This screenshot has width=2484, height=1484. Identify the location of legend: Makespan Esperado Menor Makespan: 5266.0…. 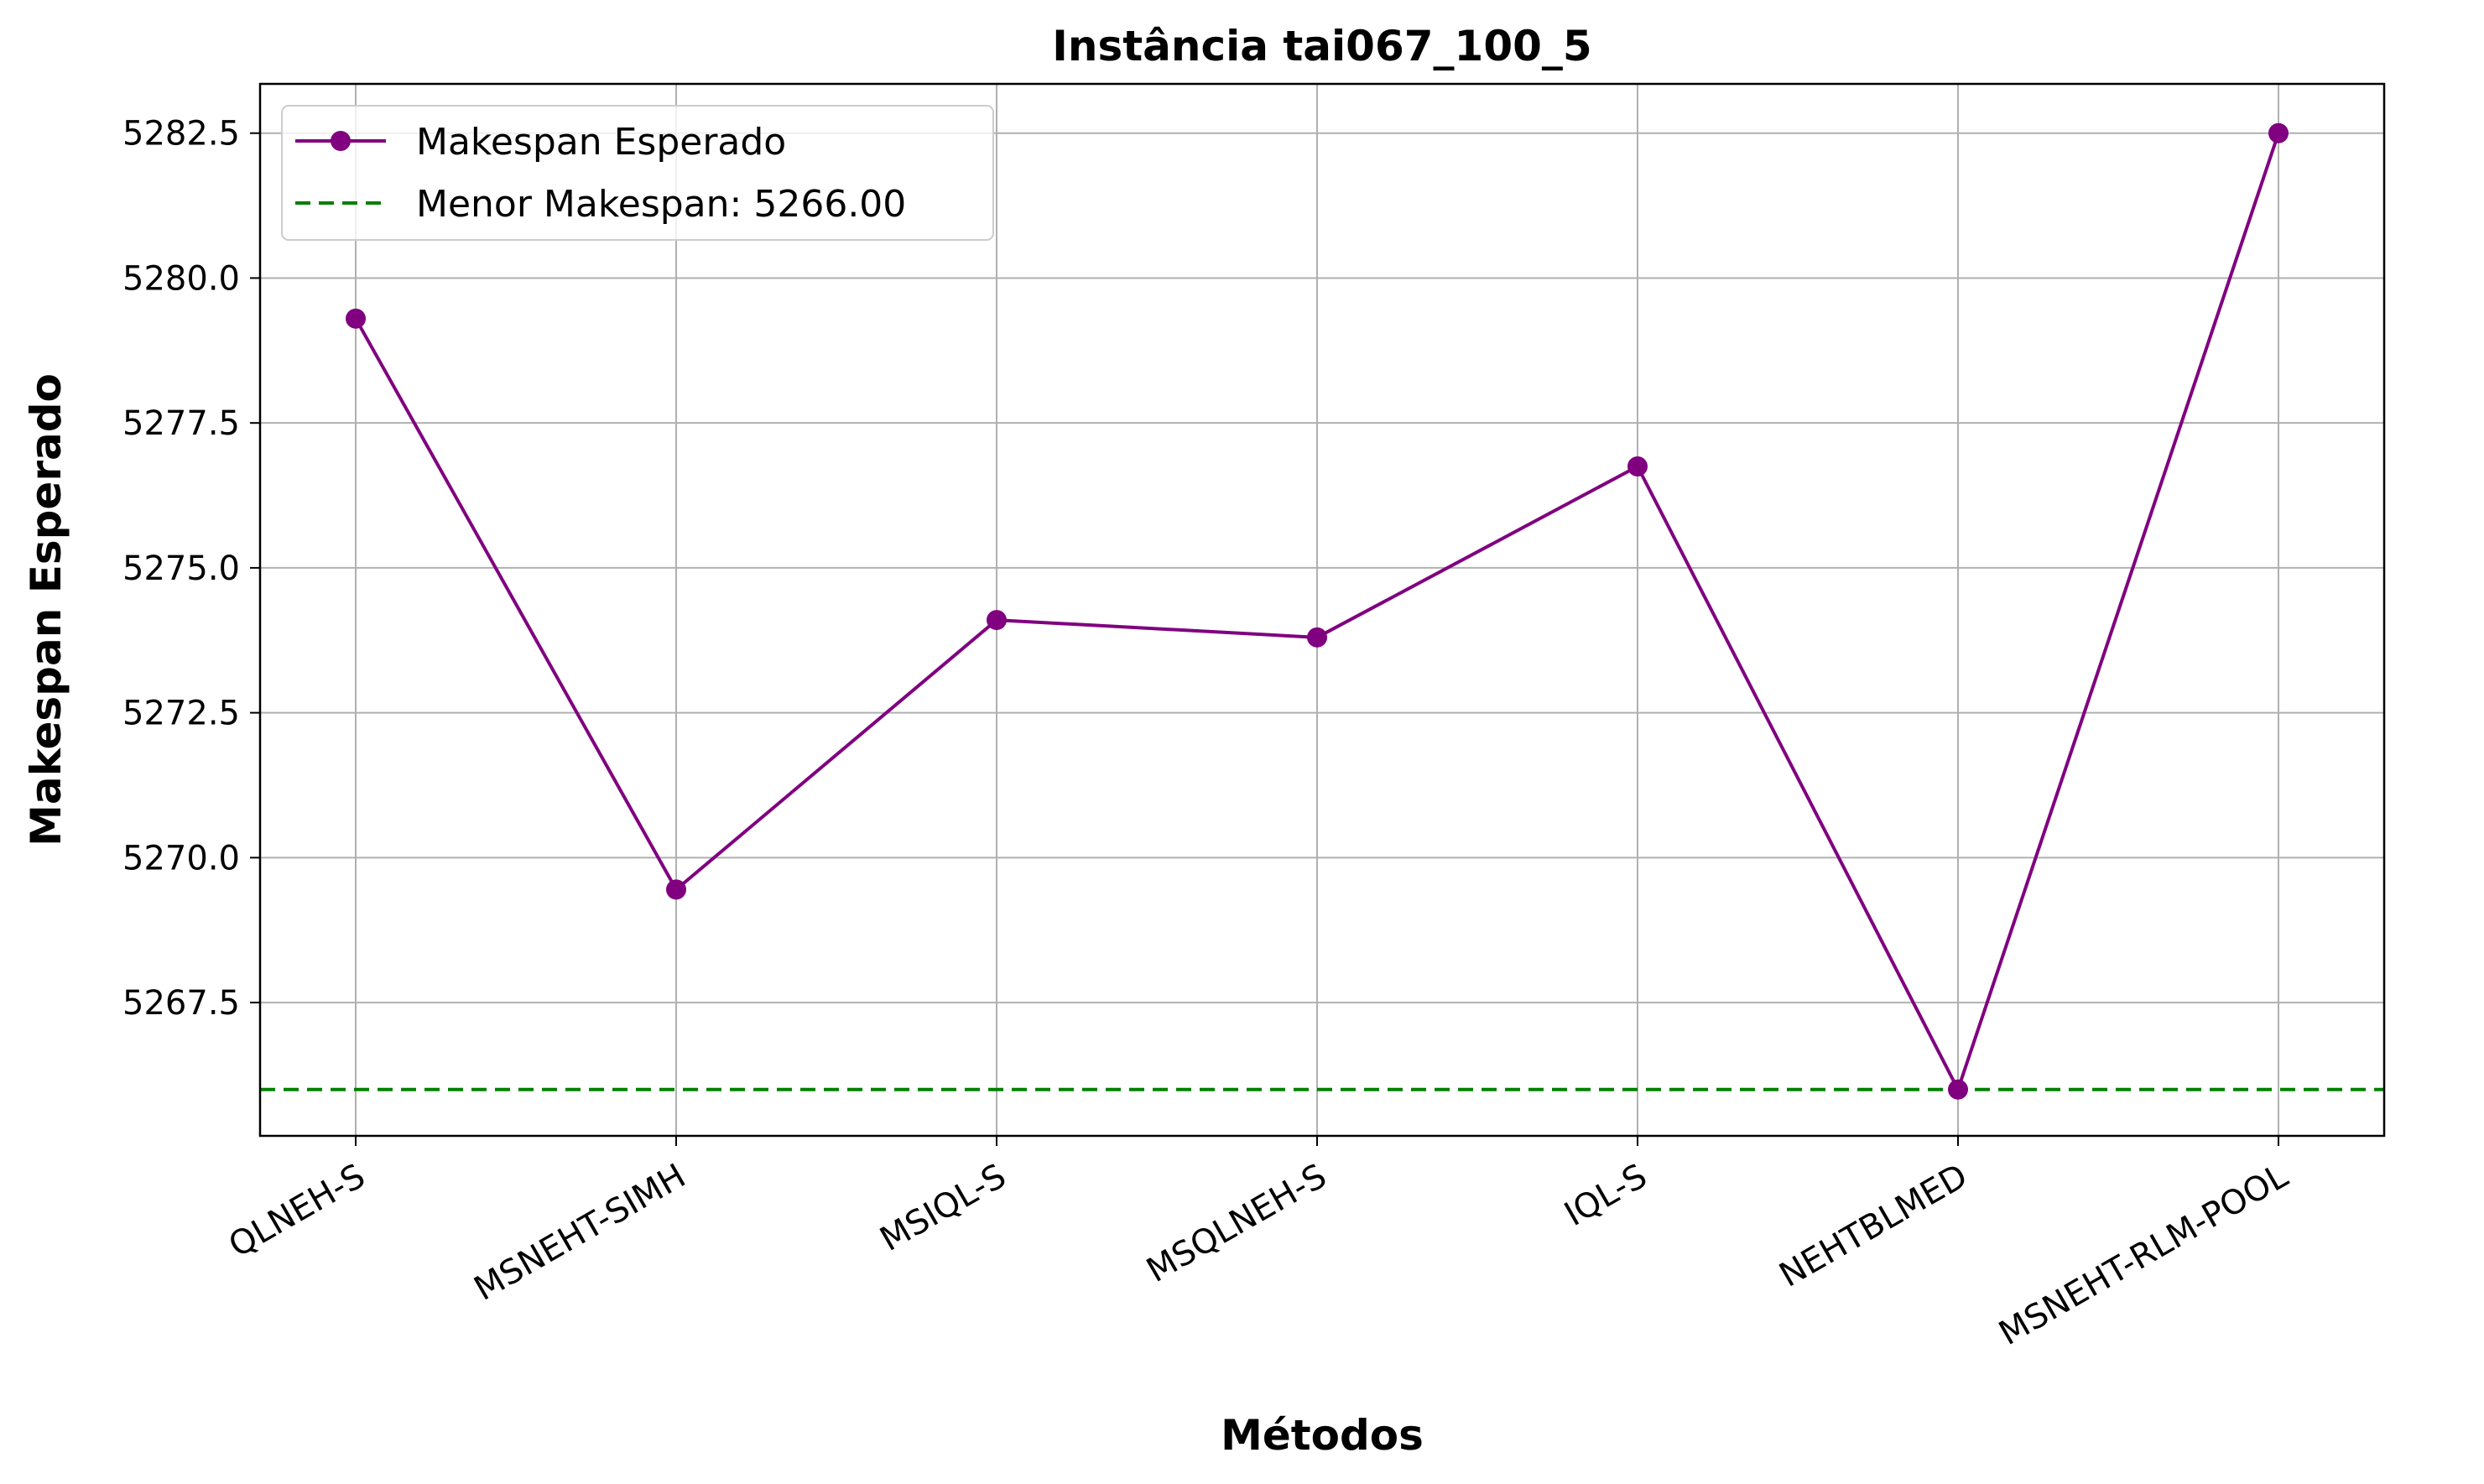
(637, 173).